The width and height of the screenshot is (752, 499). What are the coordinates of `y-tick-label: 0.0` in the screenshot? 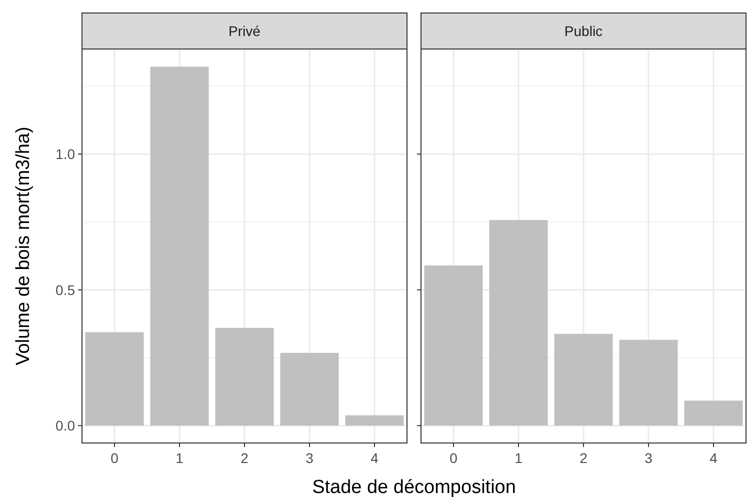 It's located at (66, 426).